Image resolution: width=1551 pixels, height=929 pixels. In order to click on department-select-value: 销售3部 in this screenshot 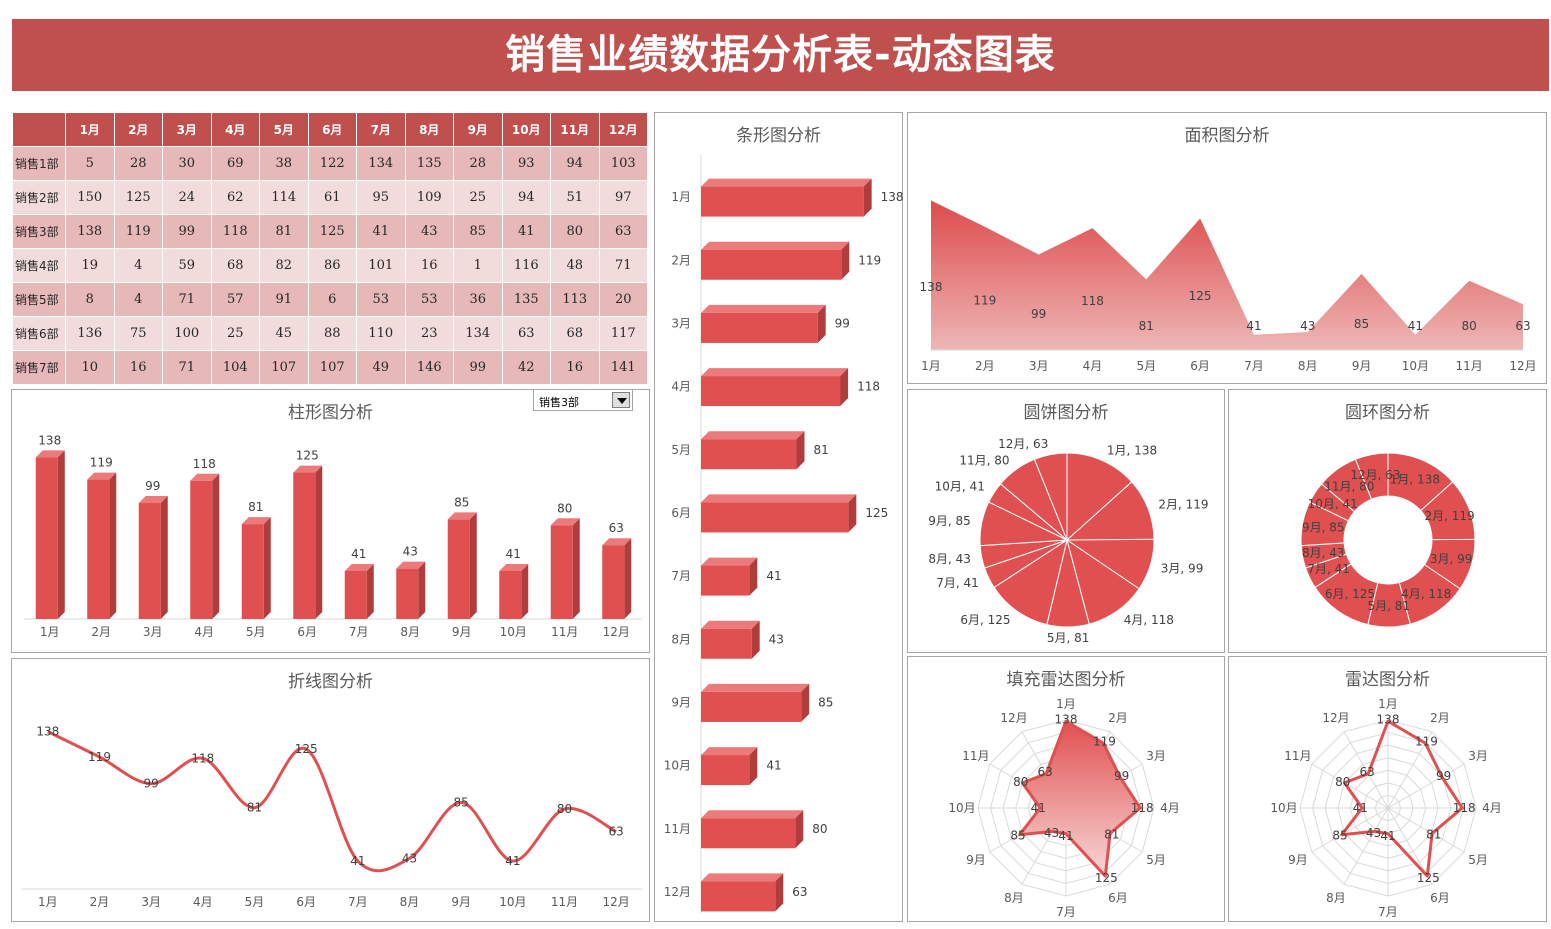, I will do `click(559, 402)`.